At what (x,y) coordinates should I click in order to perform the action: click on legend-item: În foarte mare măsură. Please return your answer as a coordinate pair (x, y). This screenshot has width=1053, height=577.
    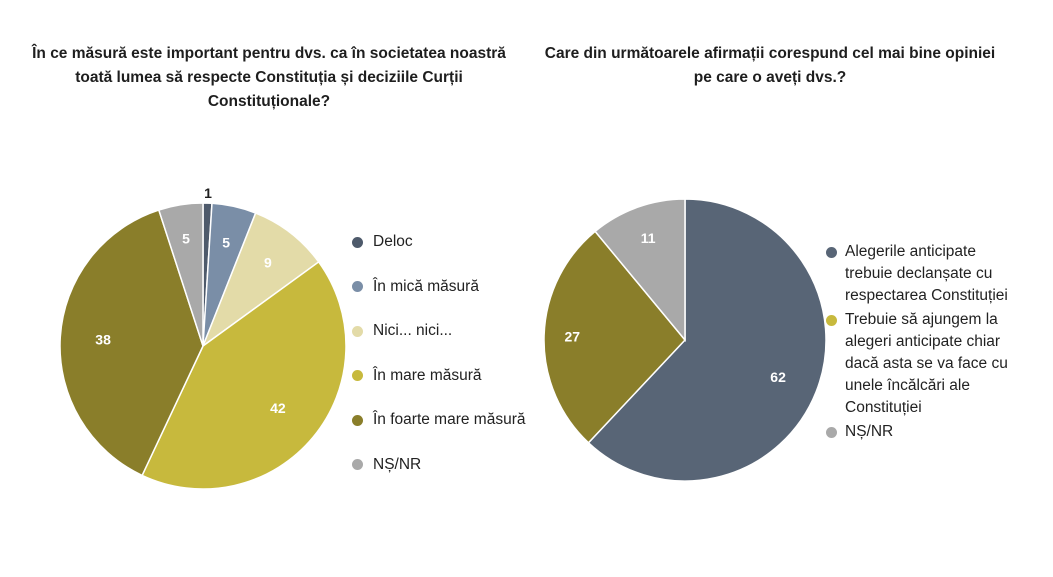
    Looking at the image, I should click on (449, 420).